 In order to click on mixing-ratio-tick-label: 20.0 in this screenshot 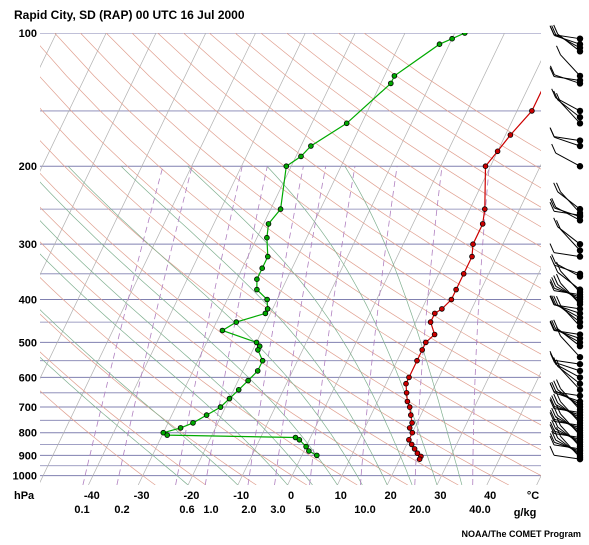, I will do `click(419, 510)`.